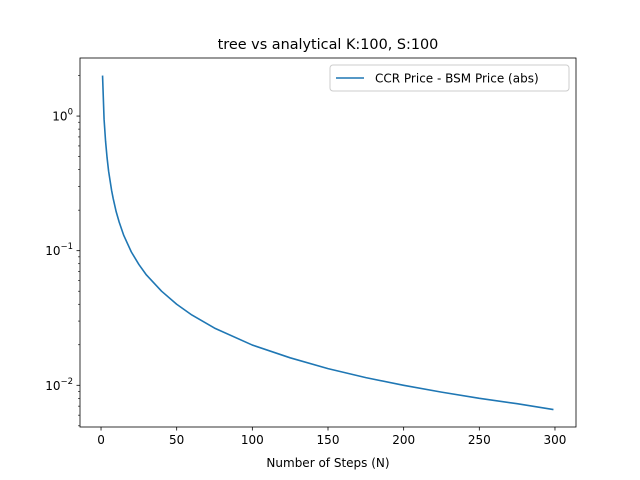 The height and width of the screenshot is (480, 640). What do you see at coordinates (101, 440) in the screenshot?
I see `x-tick-label: 0` at bounding box center [101, 440].